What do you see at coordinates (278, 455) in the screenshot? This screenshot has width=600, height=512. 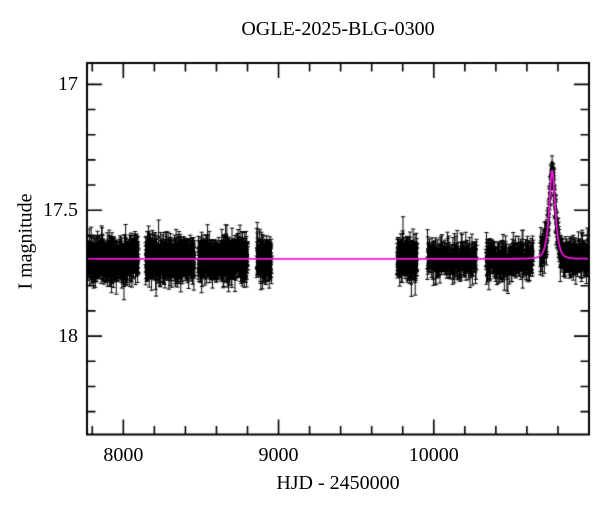 I see `x-tick-label: 9000` at bounding box center [278, 455].